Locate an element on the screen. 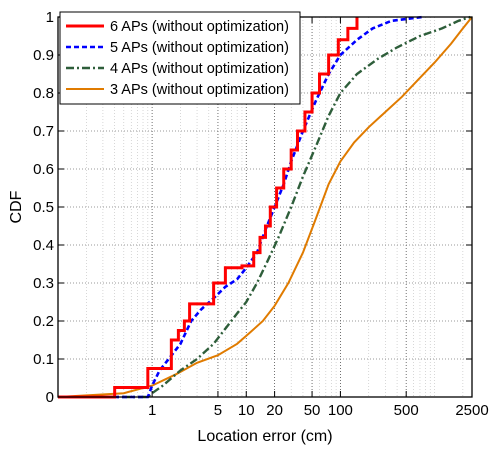 Image resolution: width=491 pixels, height=449 pixels. y-tick-label: 0.3 is located at coordinates (43, 283).